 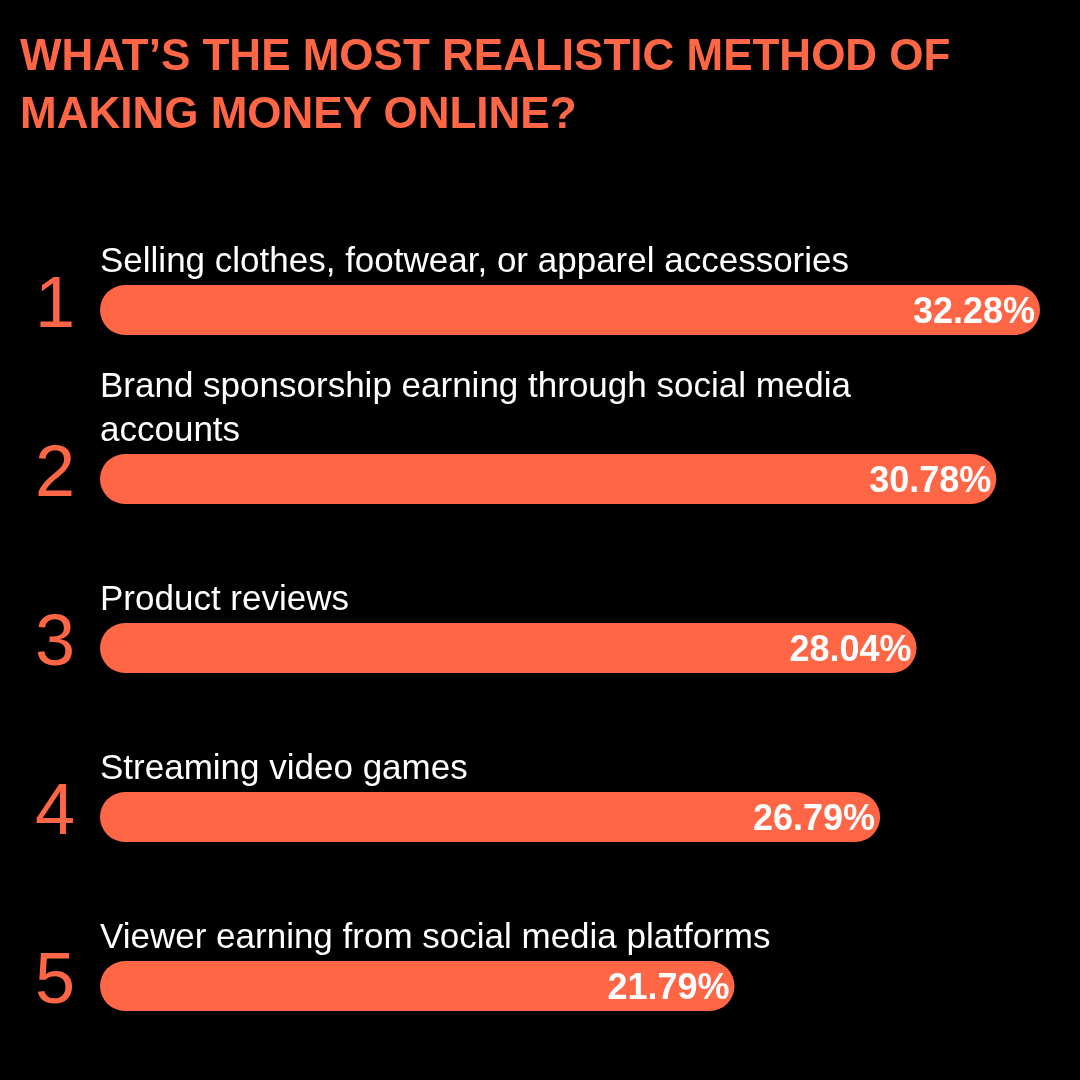 I want to click on data-label: 32.28%, so click(x=973, y=310).